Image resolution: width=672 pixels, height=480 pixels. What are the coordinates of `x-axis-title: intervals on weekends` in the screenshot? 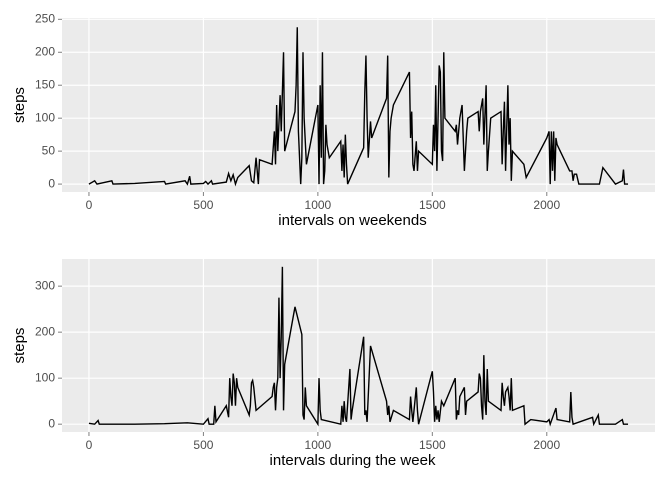 It's located at (352, 220).